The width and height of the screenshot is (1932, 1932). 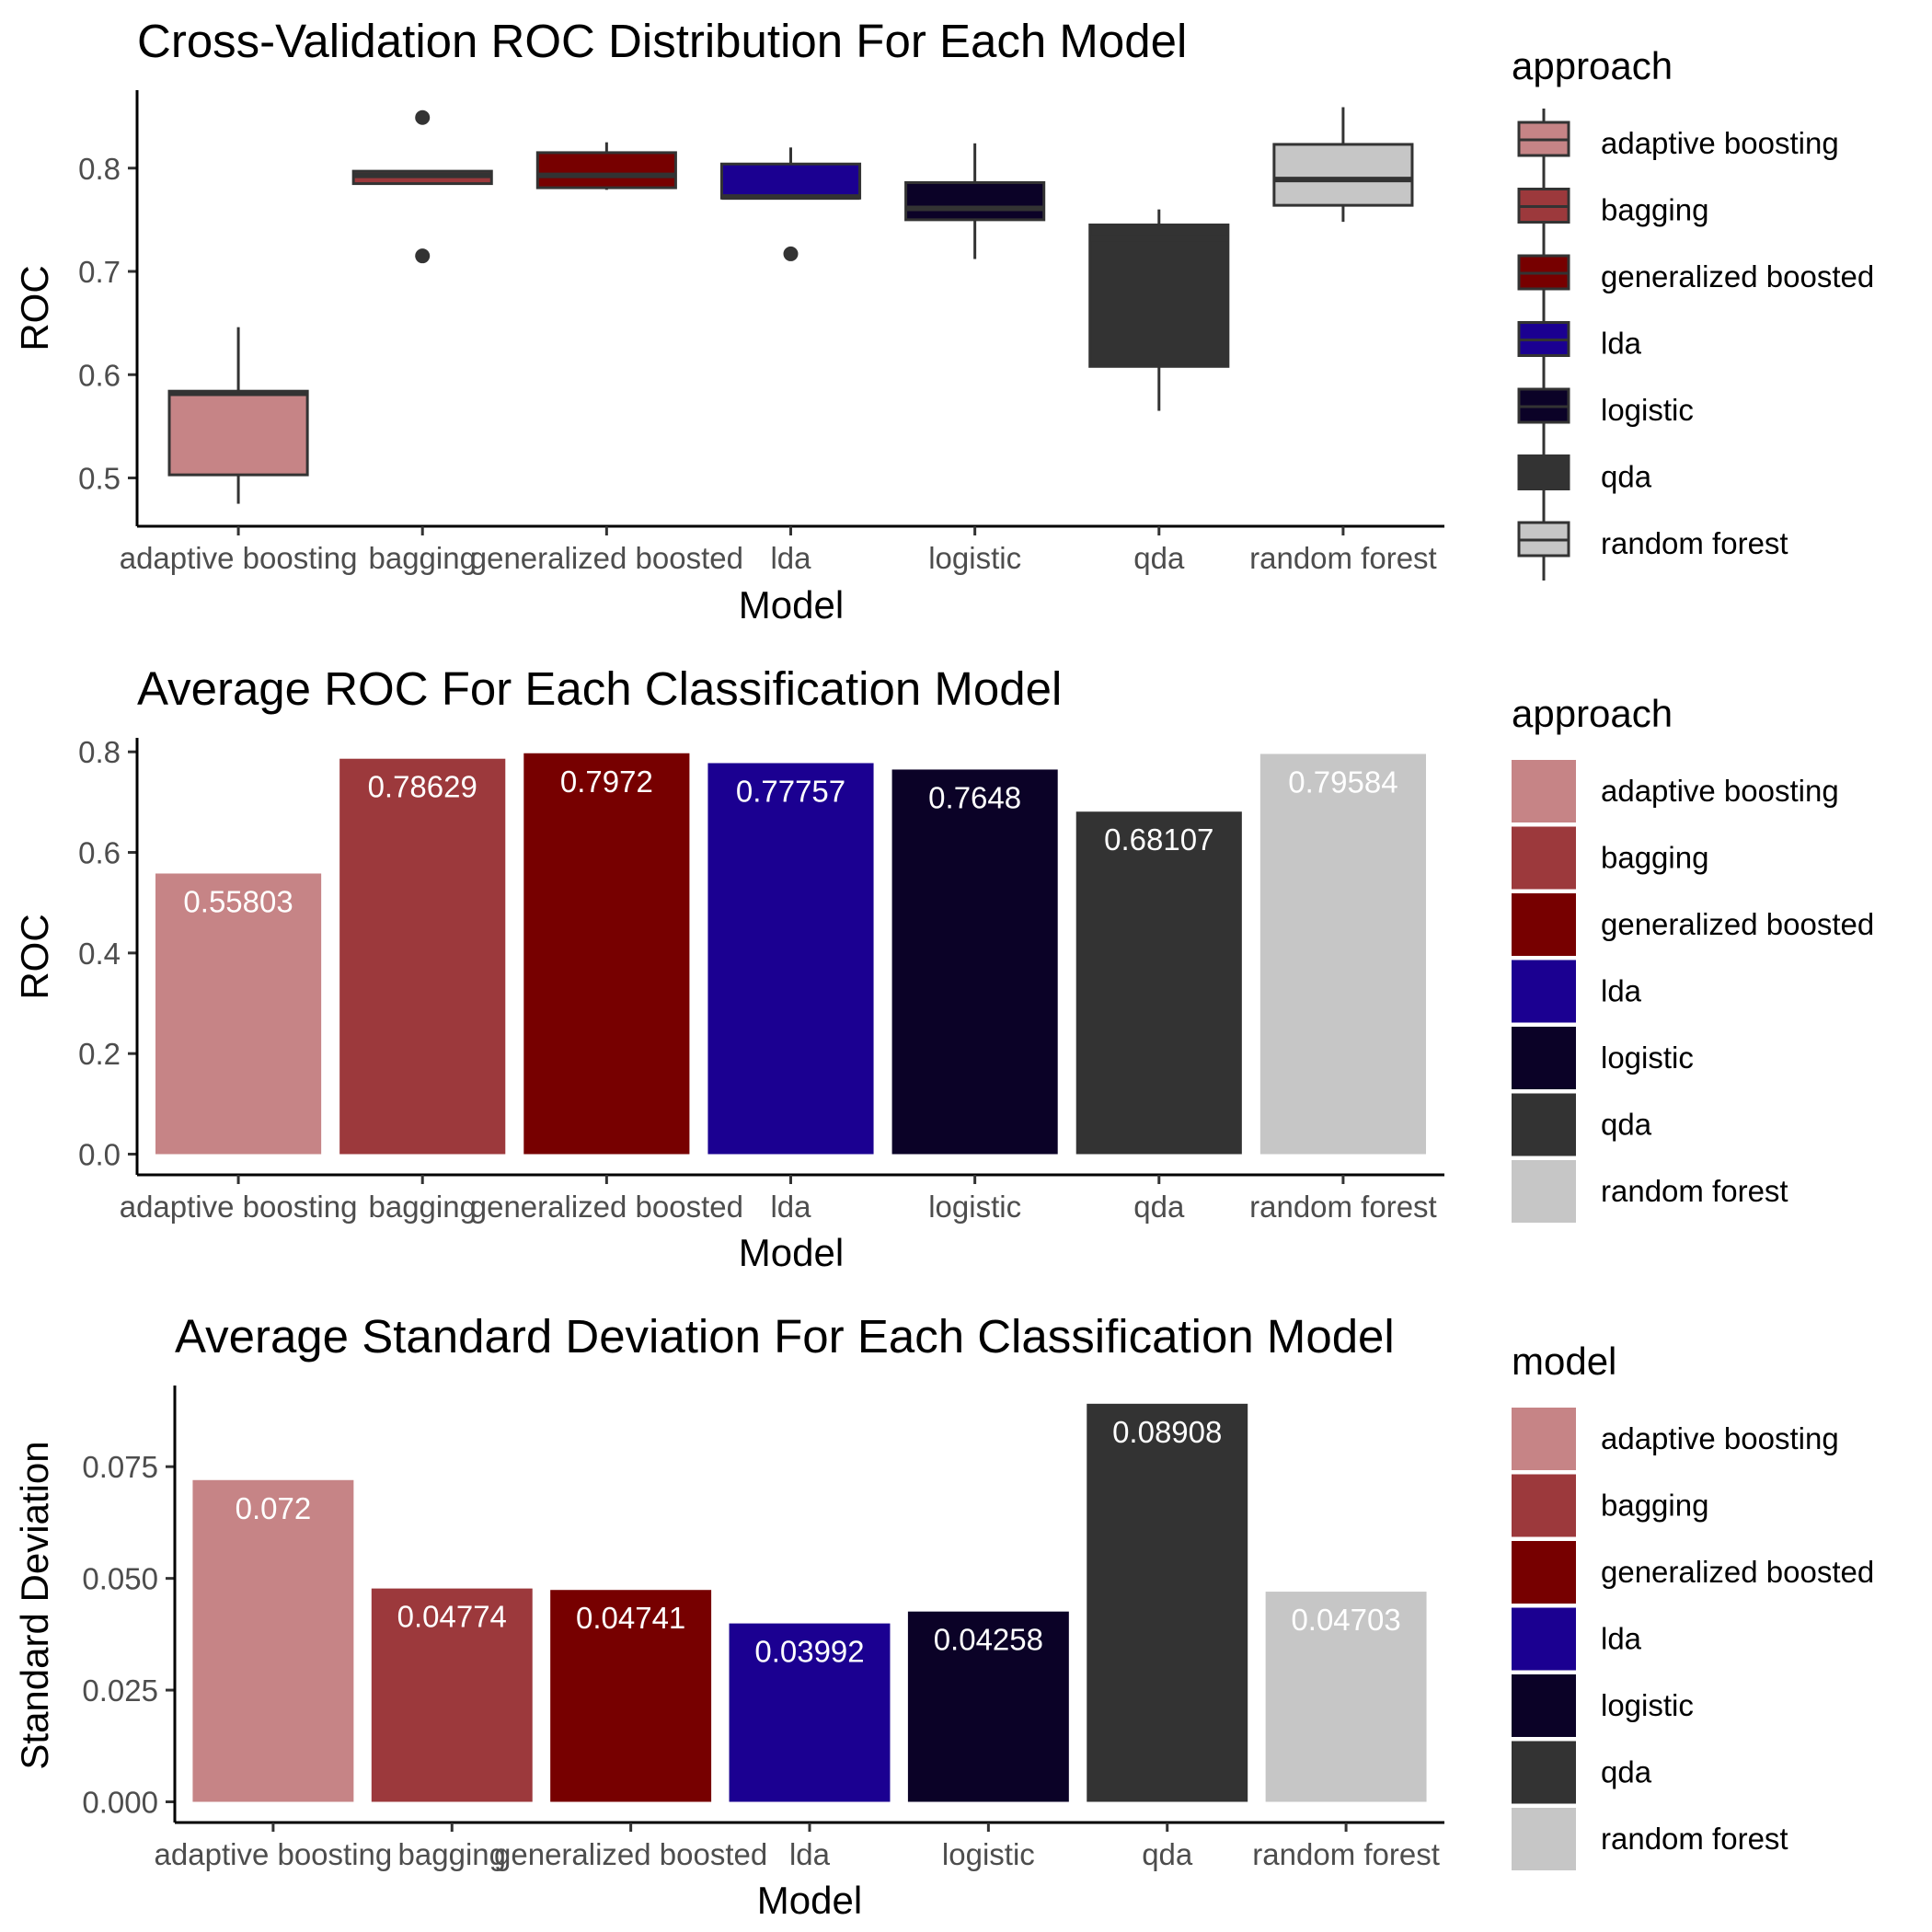 What do you see at coordinates (120, 1467) in the screenshot?
I see `y-tick-label: 0.075` at bounding box center [120, 1467].